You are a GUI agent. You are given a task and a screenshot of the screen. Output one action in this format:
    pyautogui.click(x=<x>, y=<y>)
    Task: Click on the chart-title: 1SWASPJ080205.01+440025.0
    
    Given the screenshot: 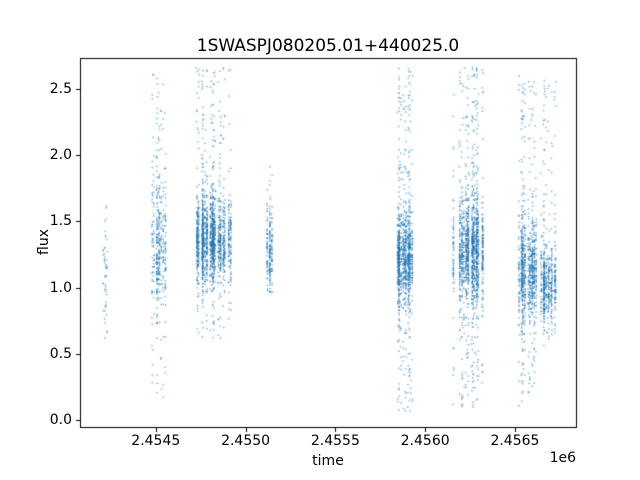 What is the action you would take?
    pyautogui.click(x=328, y=46)
    